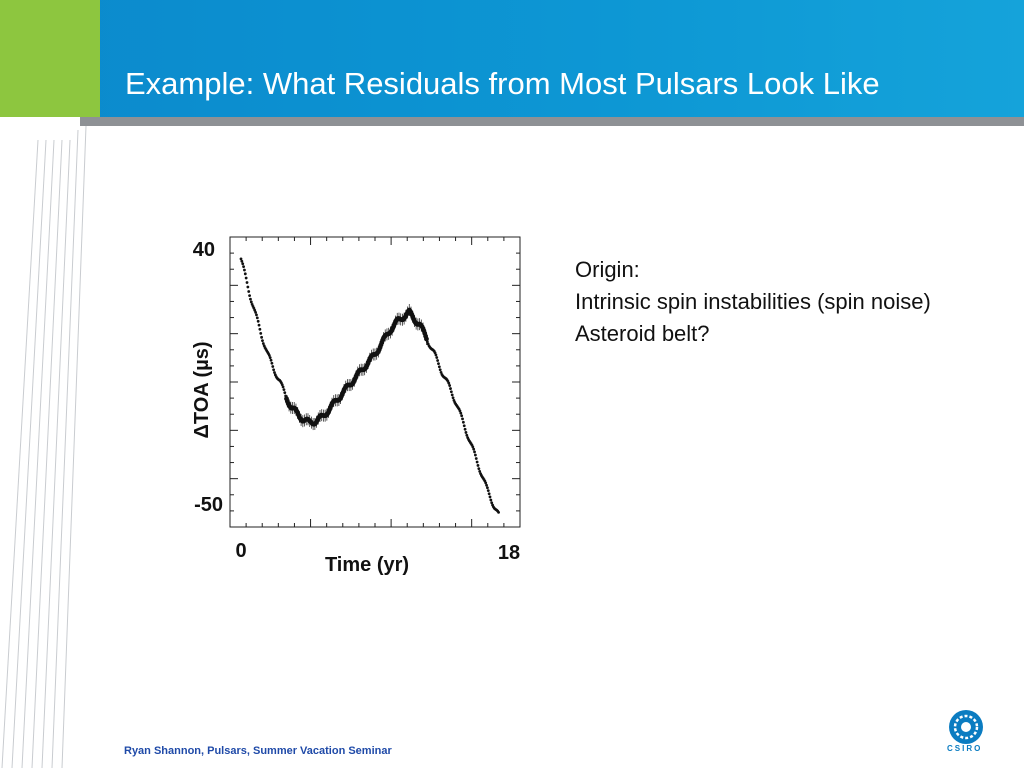  I want to click on header-accent, so click(50, 58).